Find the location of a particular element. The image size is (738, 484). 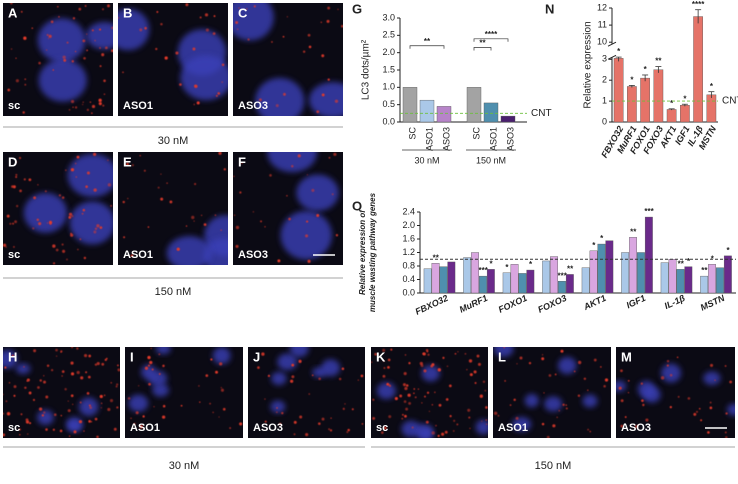

x-tick-label: MuRF1 is located at coordinates (473, 304).